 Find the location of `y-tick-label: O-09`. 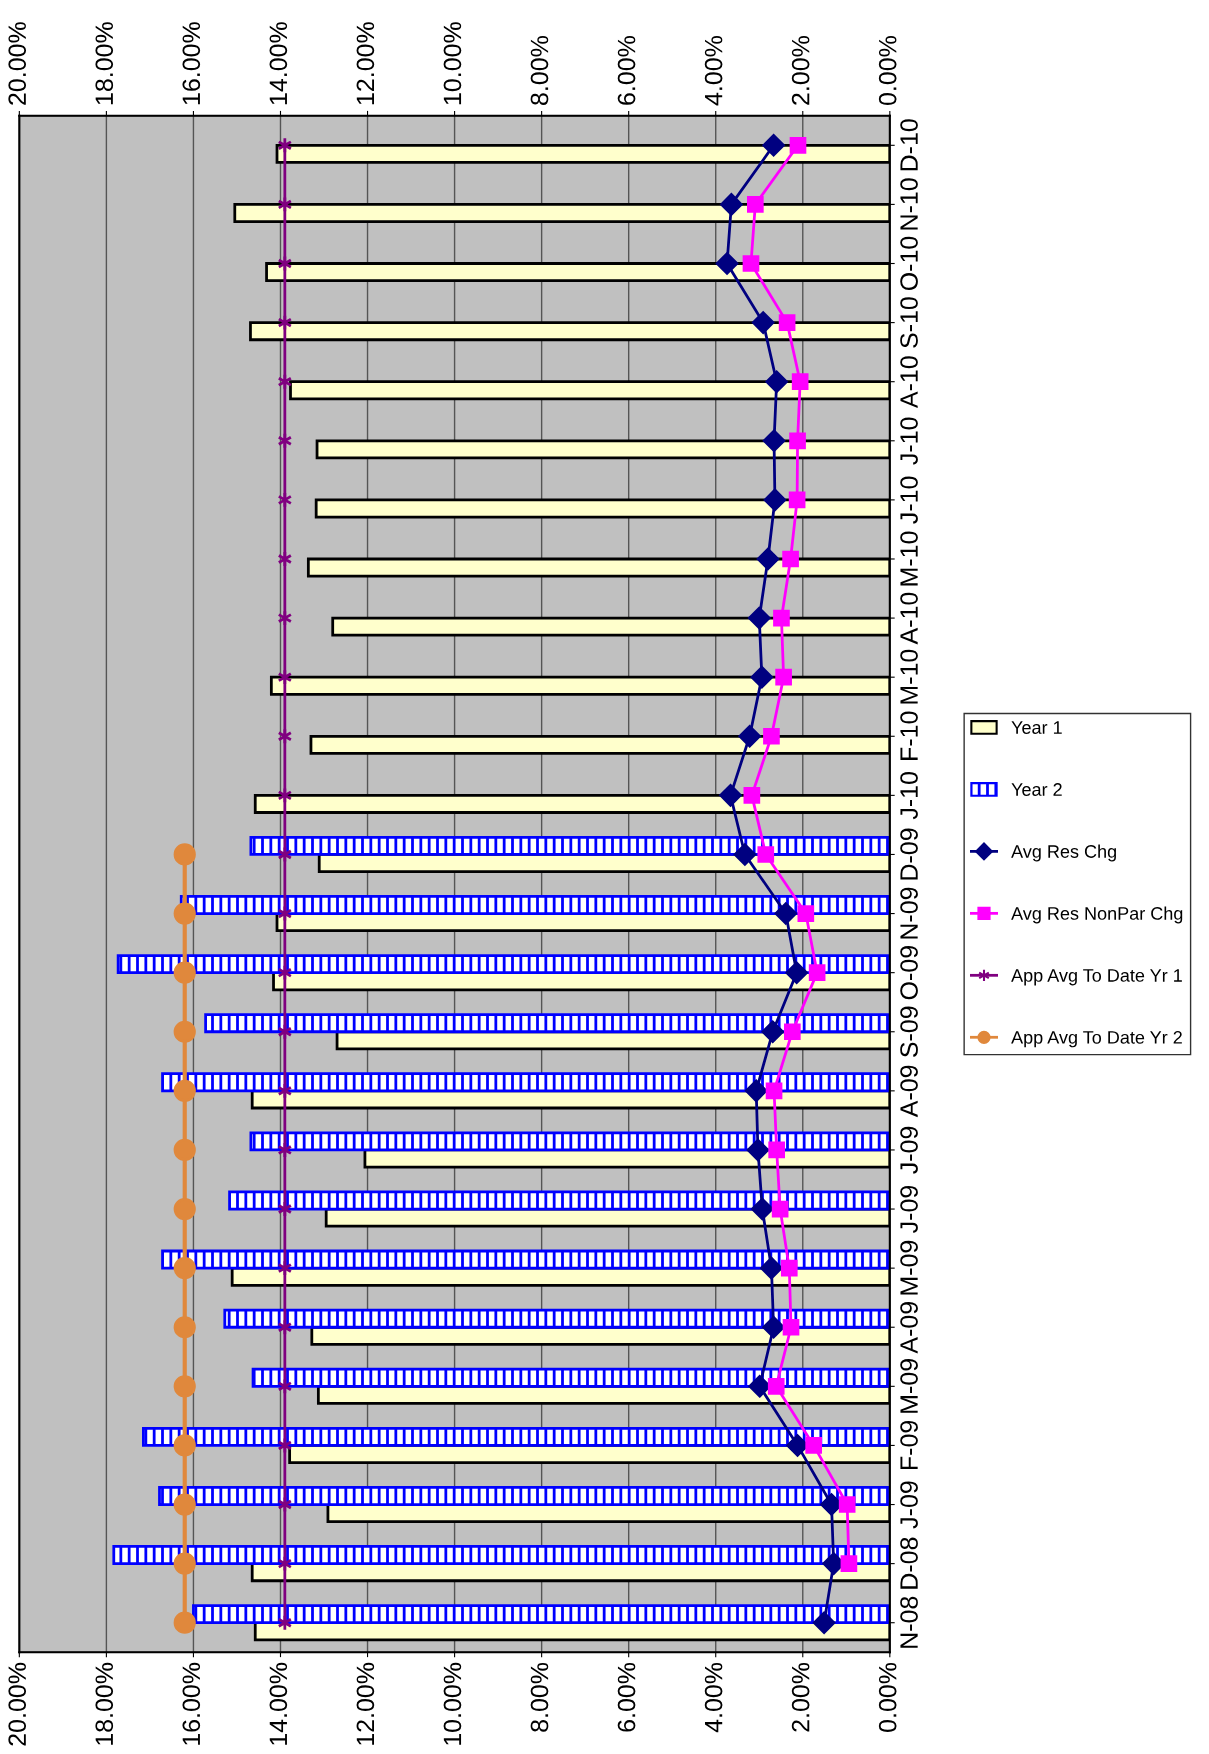

y-tick-label: O-09 is located at coordinates (909, 973).